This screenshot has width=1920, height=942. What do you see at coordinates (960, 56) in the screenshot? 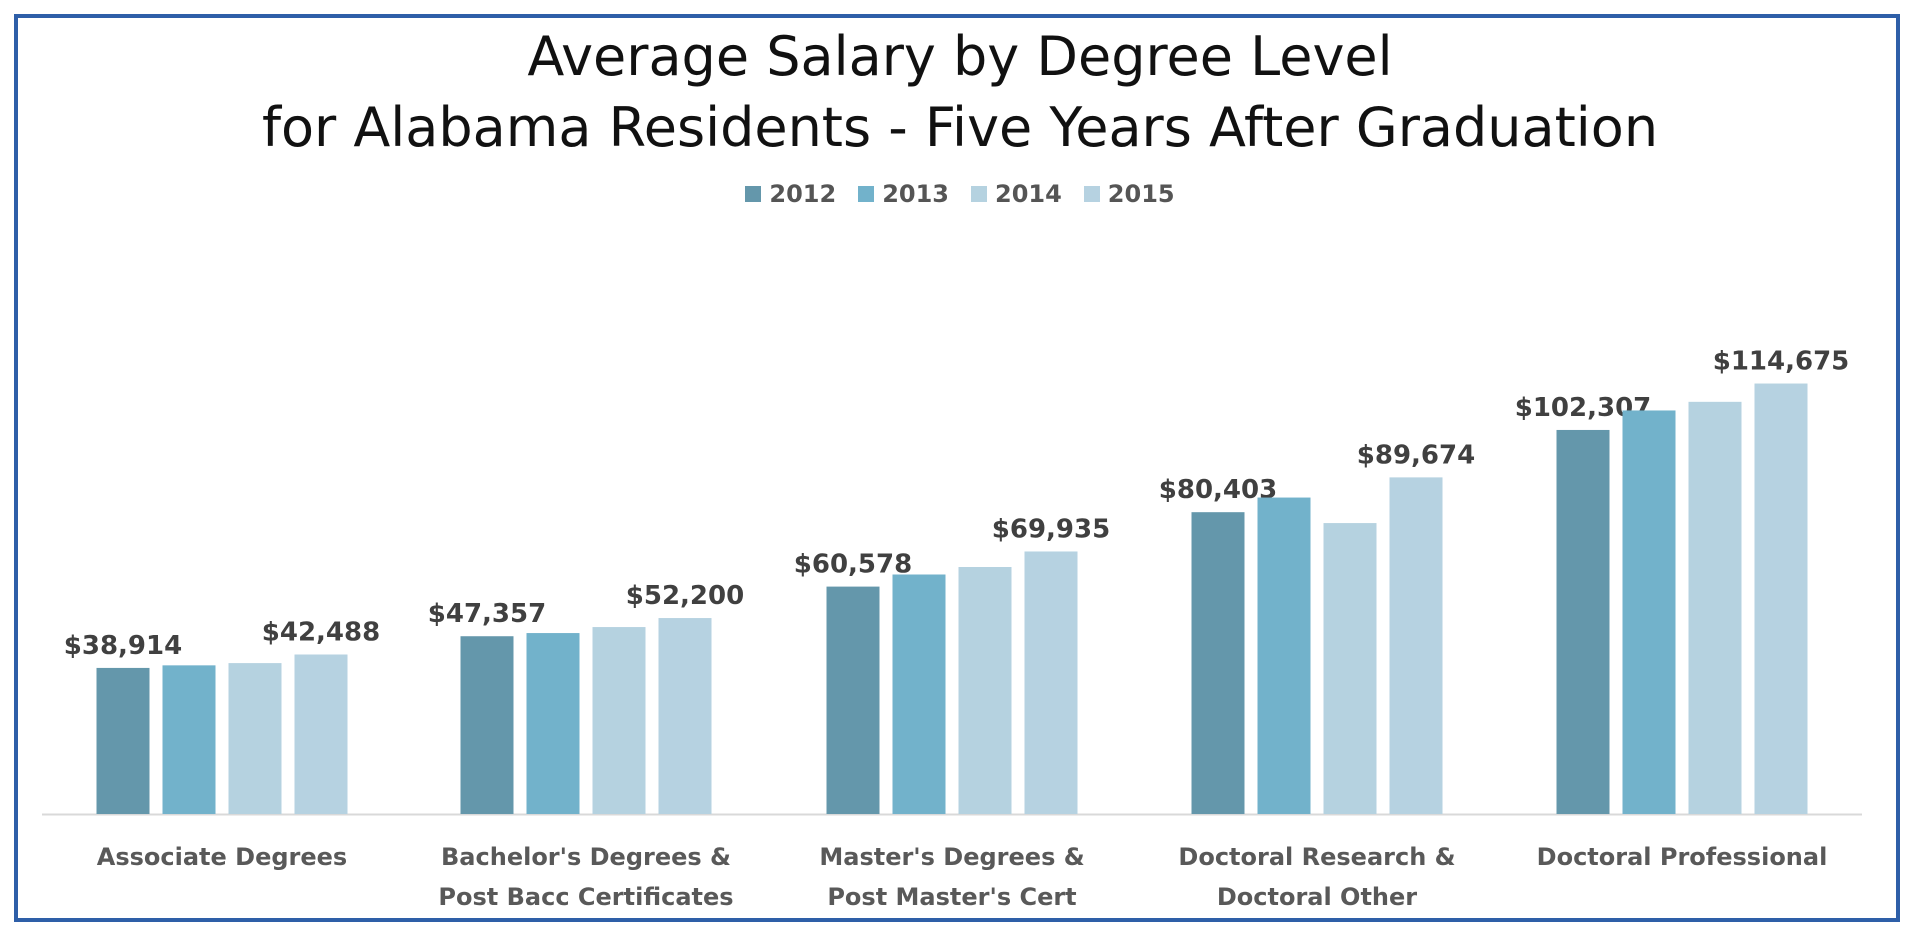
I see `chart-title-line-1: Average Salary by Degree Level` at bounding box center [960, 56].